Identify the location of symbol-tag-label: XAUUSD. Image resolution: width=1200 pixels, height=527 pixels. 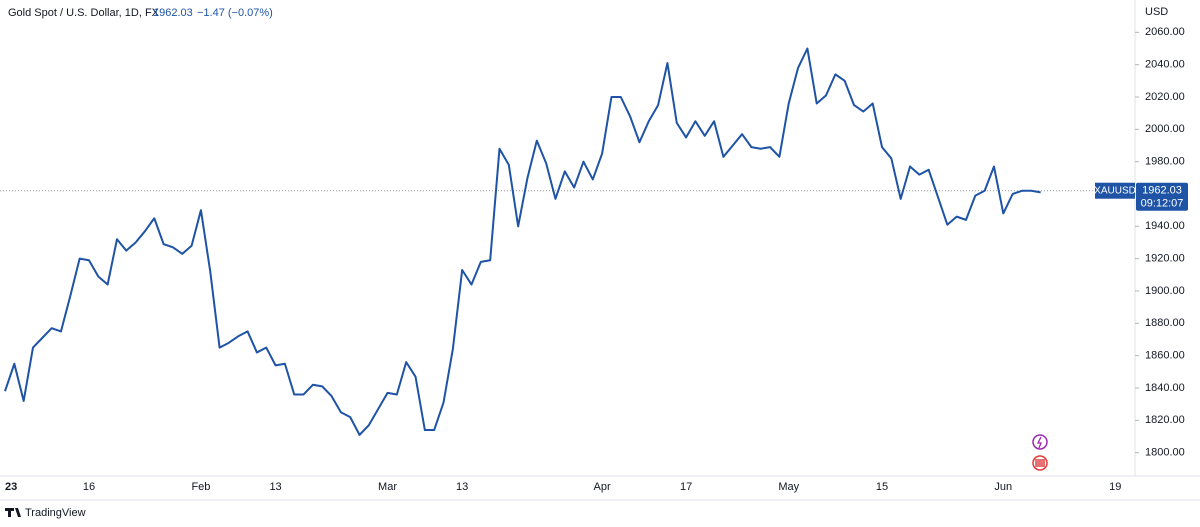
(1115, 190).